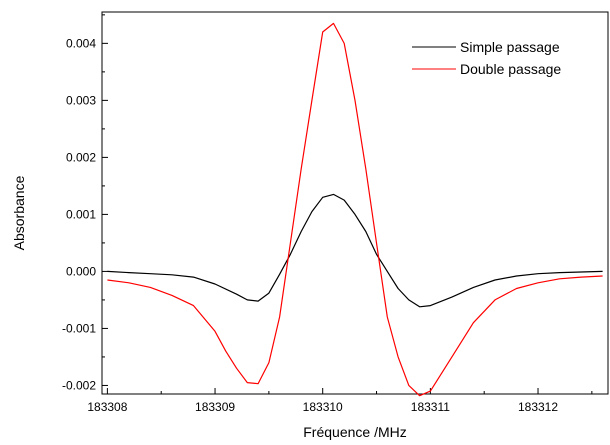 Image resolution: width=610 pixels, height=445 pixels. What do you see at coordinates (323, 407) in the screenshot?
I see `x-tick-label: 183310` at bounding box center [323, 407].